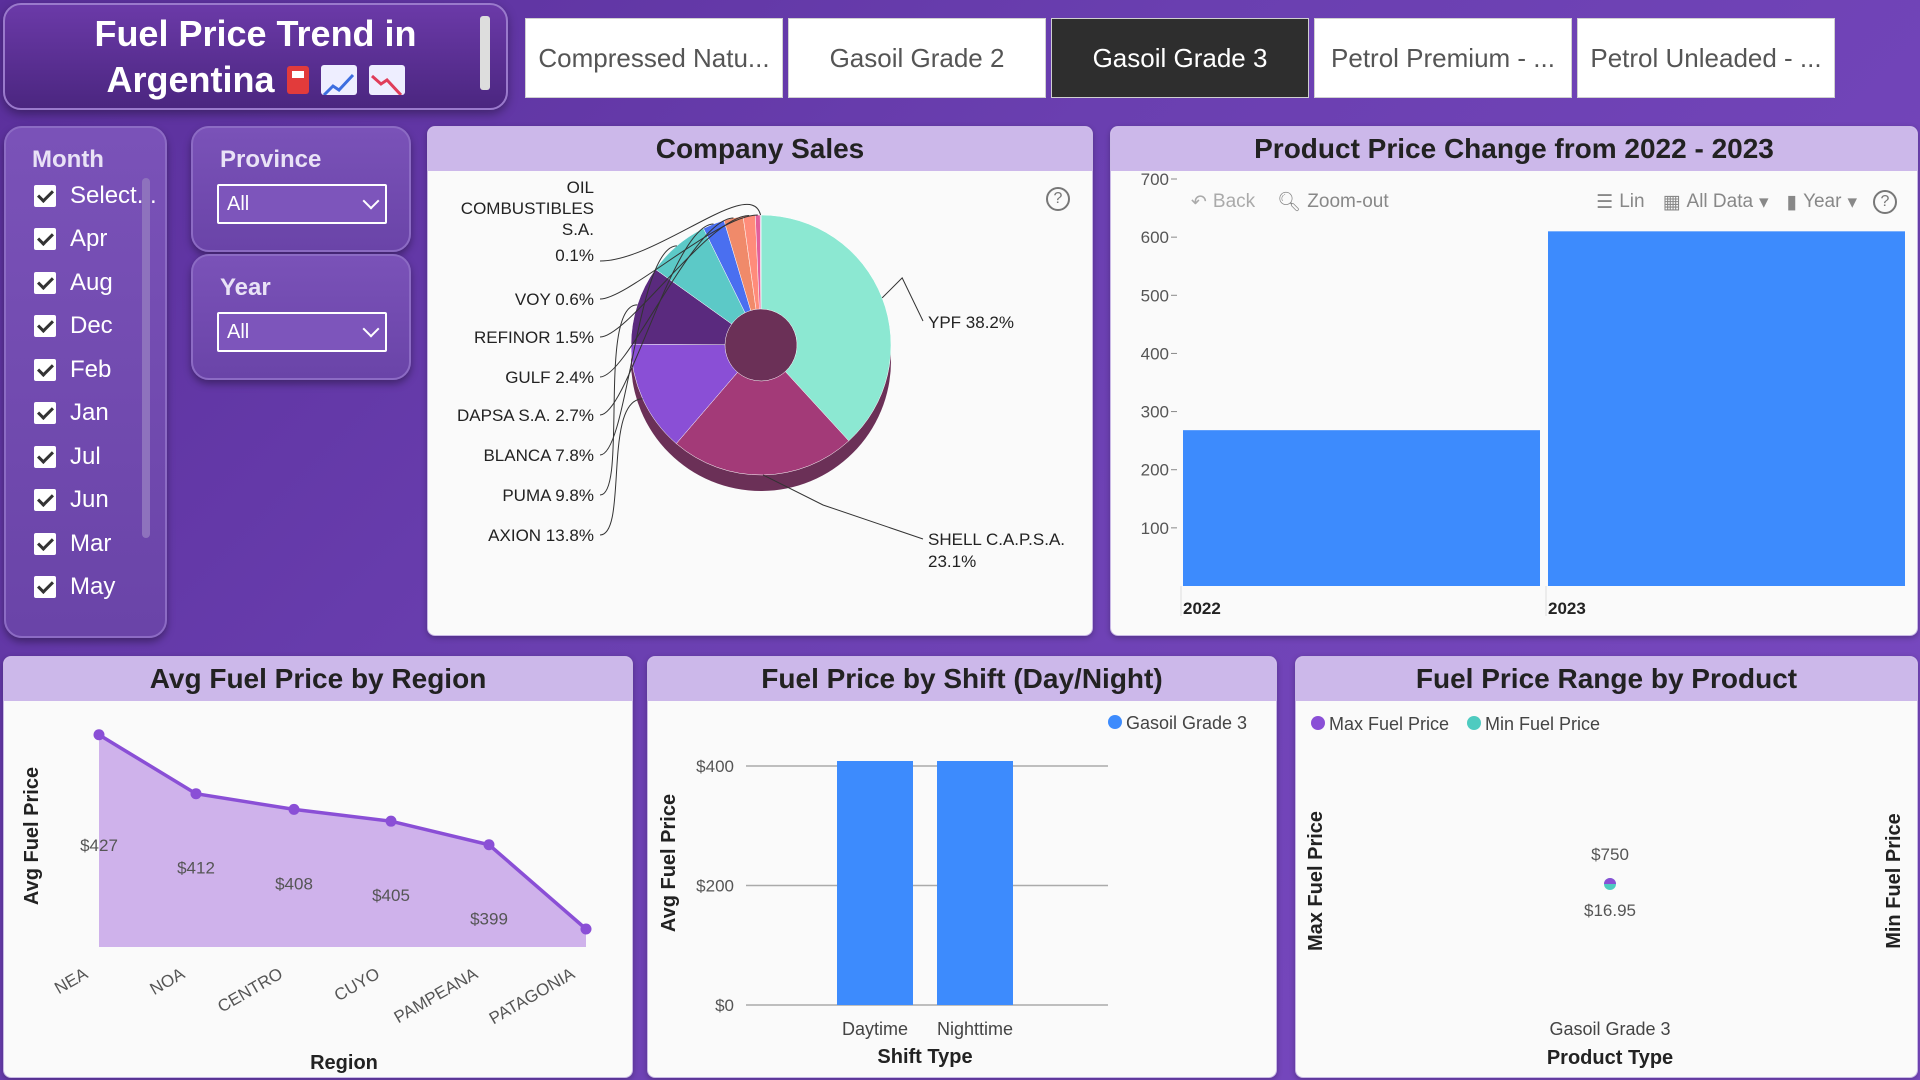 The width and height of the screenshot is (1920, 1080). What do you see at coordinates (527, 208) in the screenshot?
I see `donut-label-oil: COMBUSTIBLES` at bounding box center [527, 208].